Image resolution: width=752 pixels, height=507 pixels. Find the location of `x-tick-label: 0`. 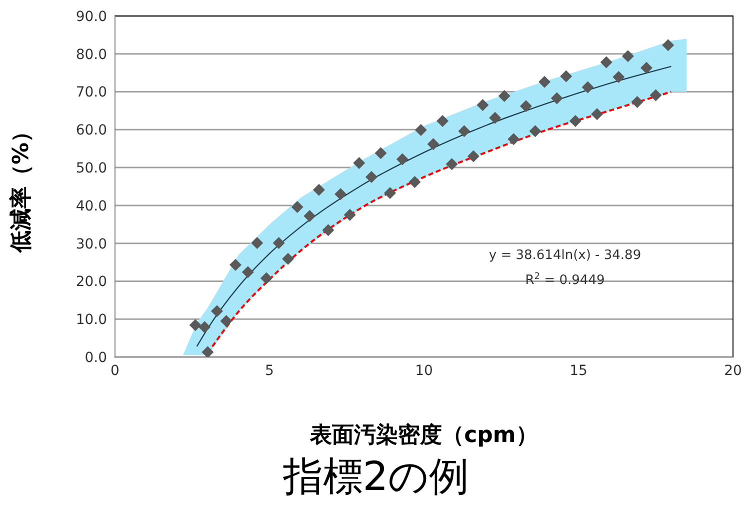

x-tick-label: 0 is located at coordinates (115, 370).